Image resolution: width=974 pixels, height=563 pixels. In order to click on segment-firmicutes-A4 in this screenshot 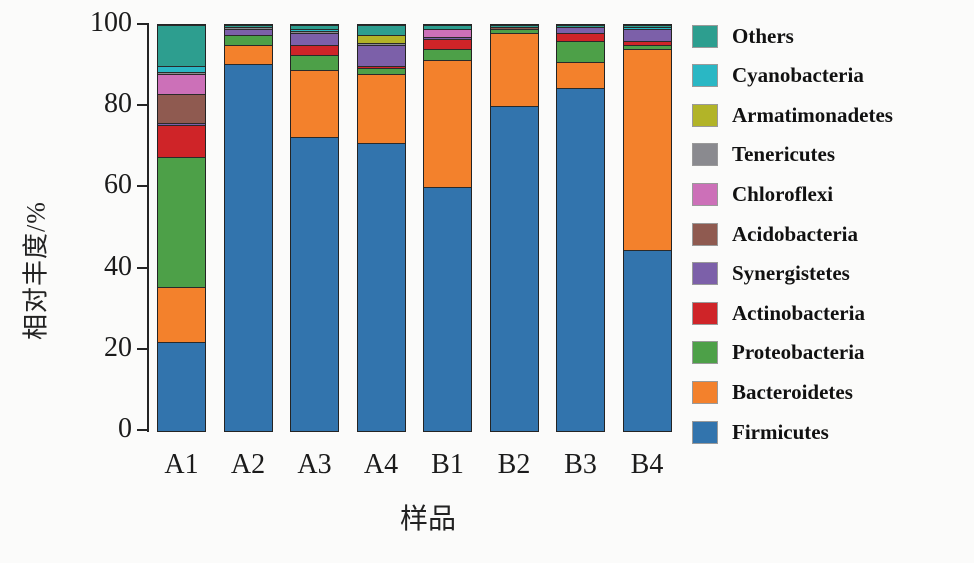, I will do `click(381, 286)`.